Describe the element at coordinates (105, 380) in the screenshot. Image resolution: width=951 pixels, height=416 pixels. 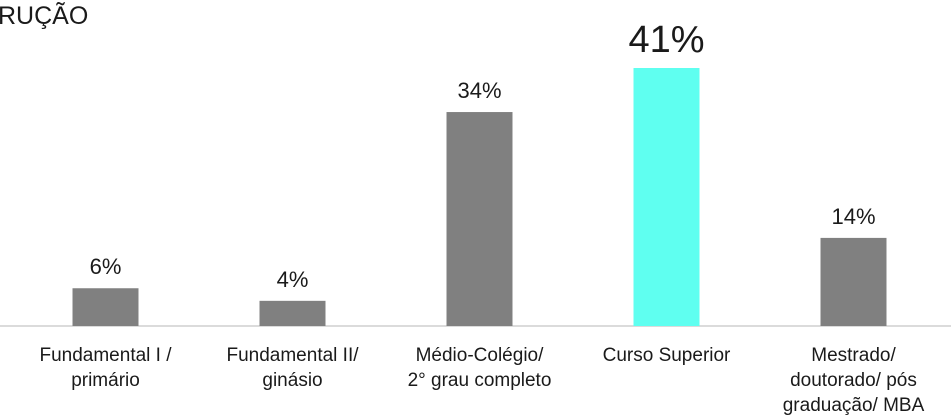
I see `x-tick-label: primário` at that location.